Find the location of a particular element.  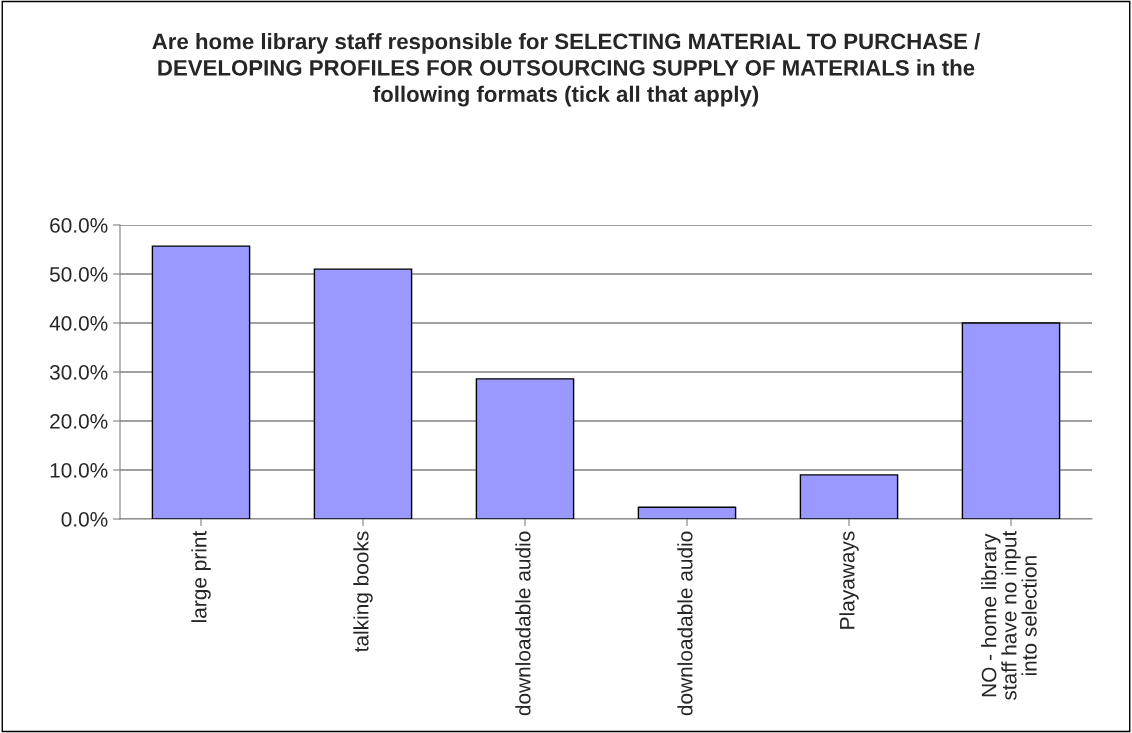

x-tick-label: NO - home library staff have no input into selection is located at coordinates (1009, 615).